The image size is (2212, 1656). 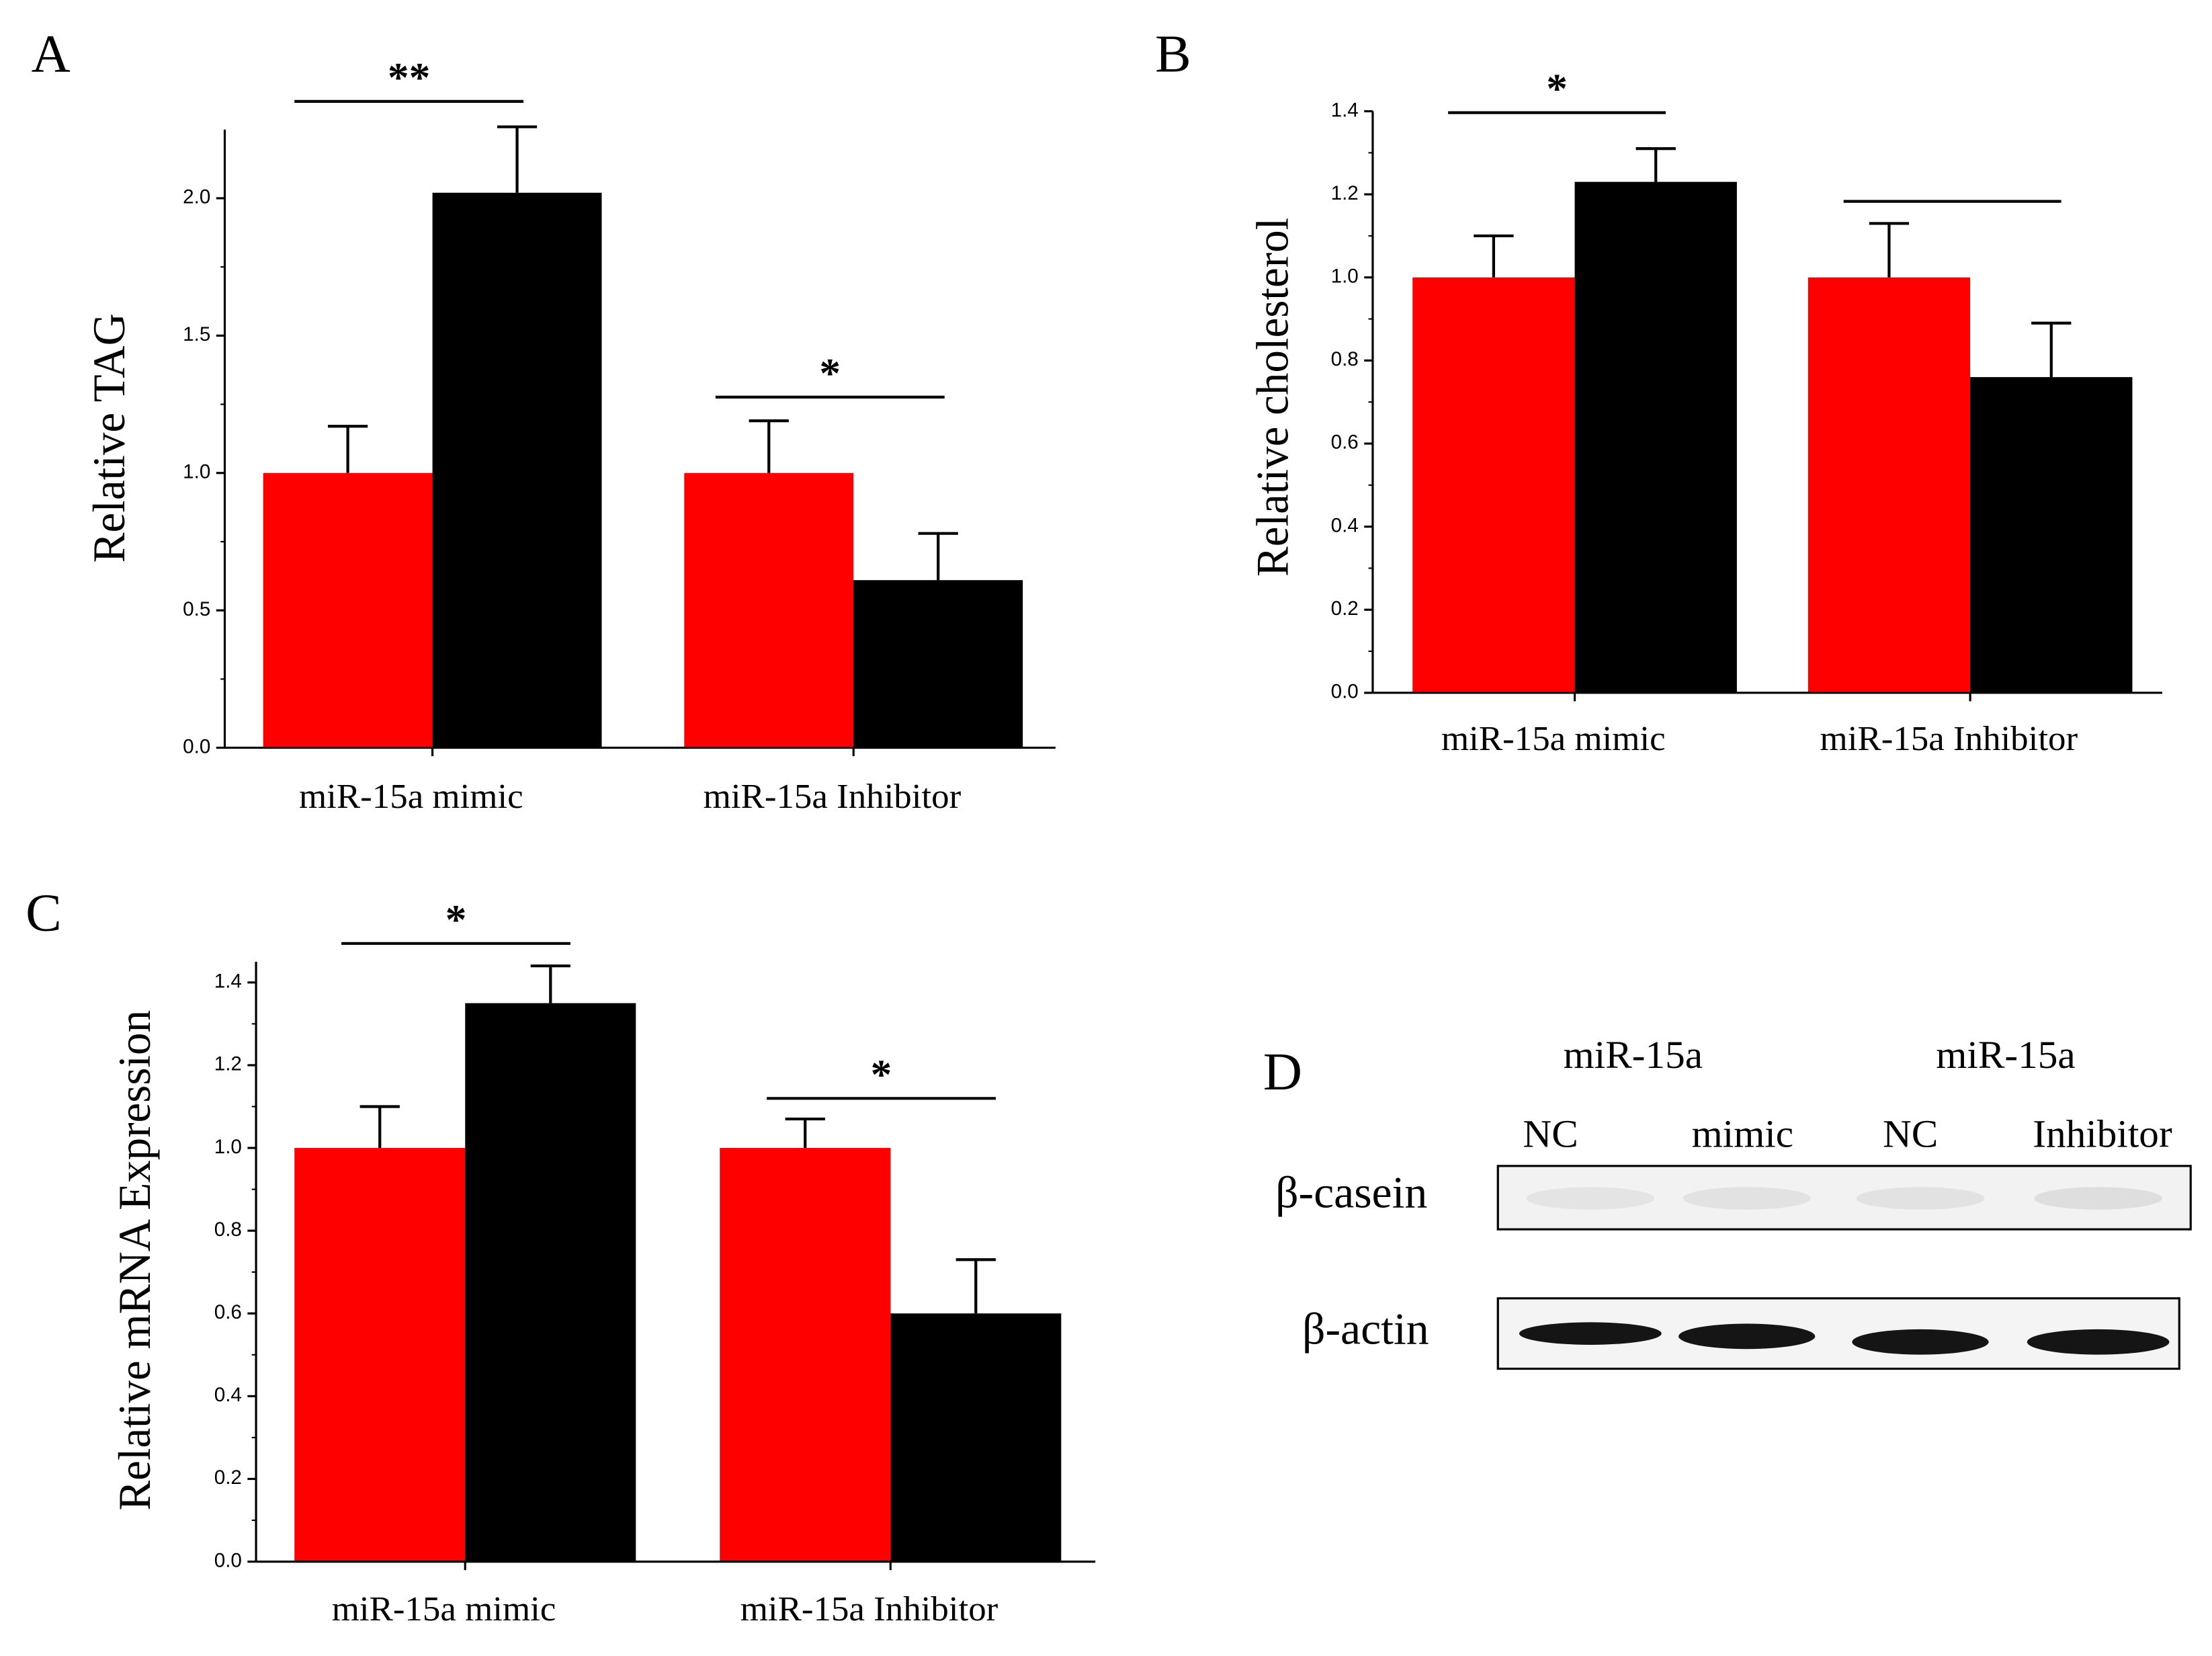 I want to click on panel-label: B, so click(x=1173, y=54).